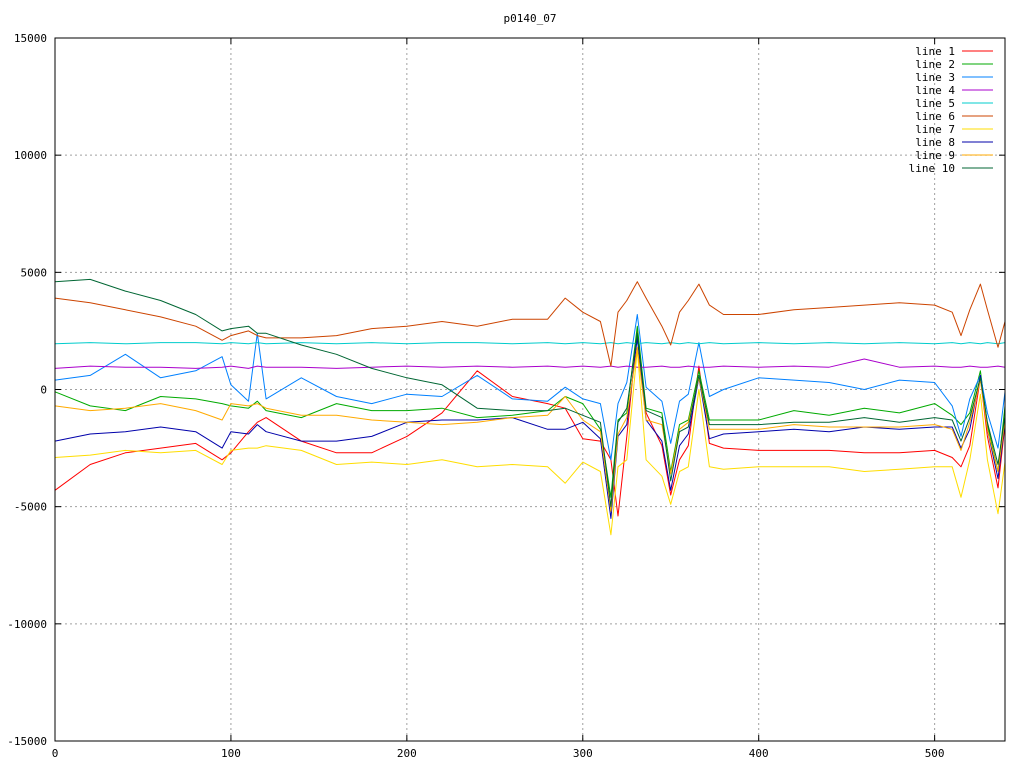 This screenshot has width=1024, height=773. What do you see at coordinates (530, 363) in the screenshot?
I see `series-4-line` at bounding box center [530, 363].